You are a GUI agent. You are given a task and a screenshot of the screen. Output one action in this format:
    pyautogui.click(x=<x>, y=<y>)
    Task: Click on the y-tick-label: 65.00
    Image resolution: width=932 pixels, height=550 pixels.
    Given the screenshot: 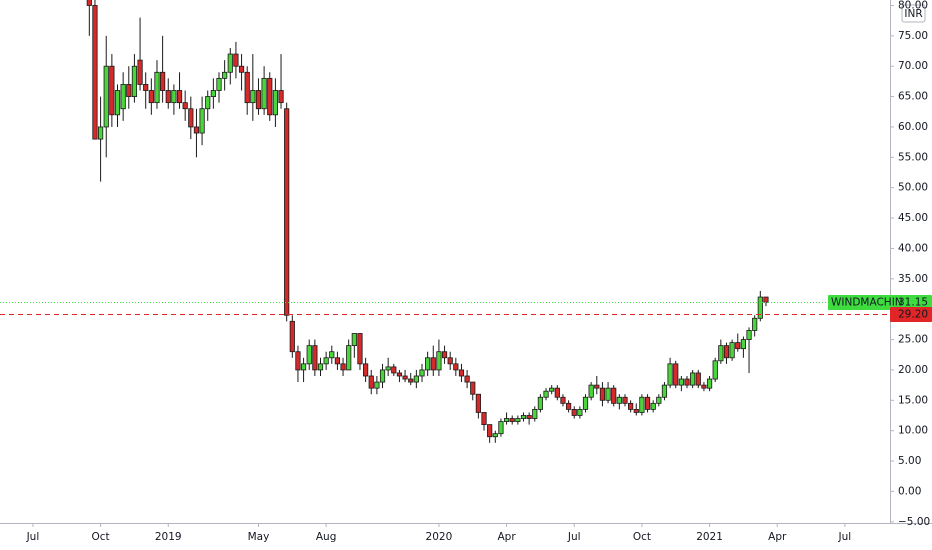 What is the action you would take?
    pyautogui.click(x=913, y=97)
    